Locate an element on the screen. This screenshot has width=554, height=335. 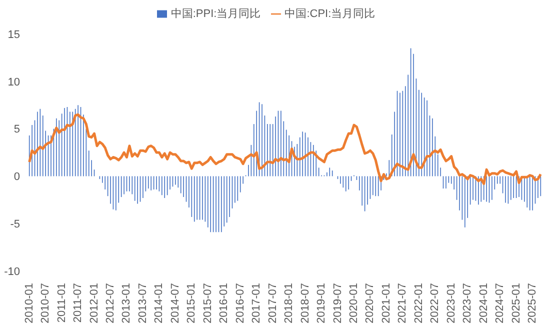
x-tick-label: 2022-01 is located at coordinates (418, 303).